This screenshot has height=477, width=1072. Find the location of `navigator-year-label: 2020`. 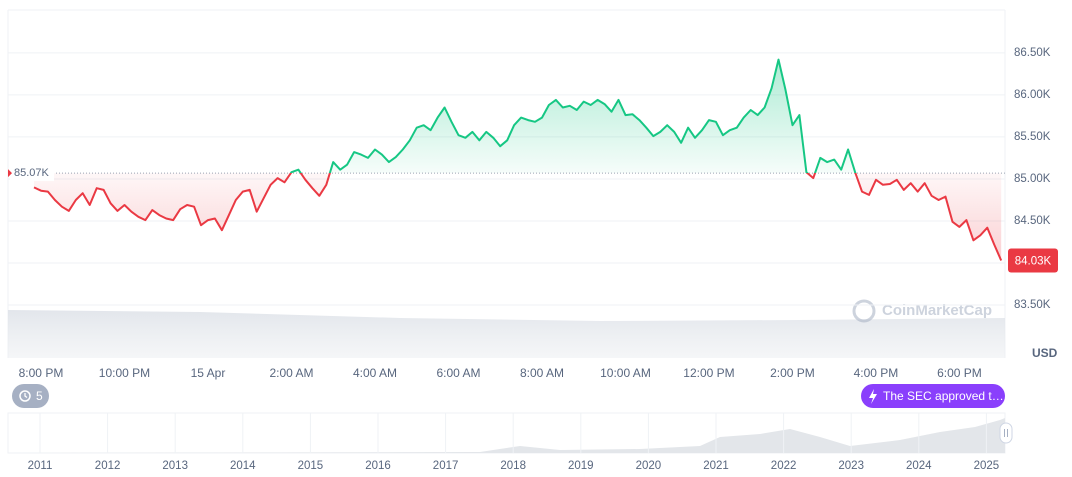

navigator-year-label: 2020 is located at coordinates (649, 466).